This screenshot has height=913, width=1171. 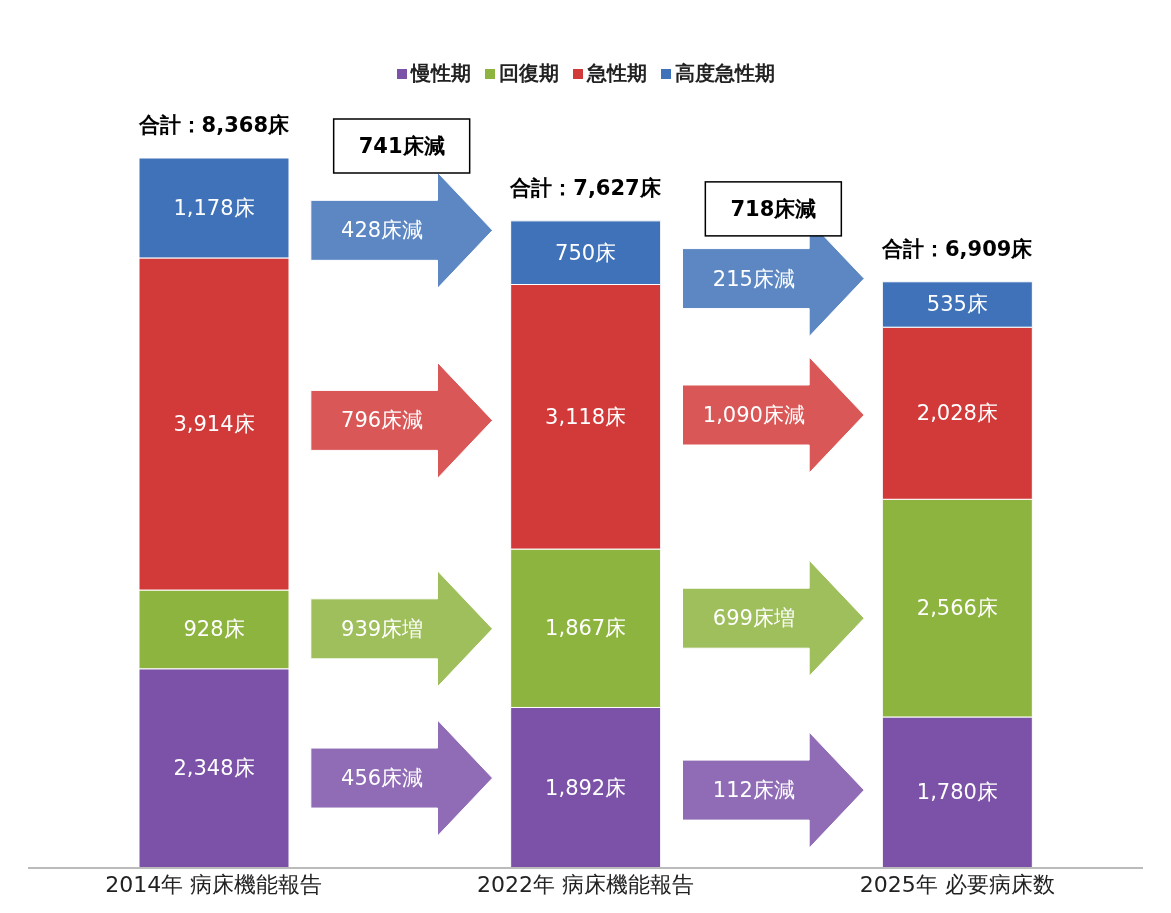 What do you see at coordinates (214, 207) in the screenshot?
I see `data-label: 1,178床` at bounding box center [214, 207].